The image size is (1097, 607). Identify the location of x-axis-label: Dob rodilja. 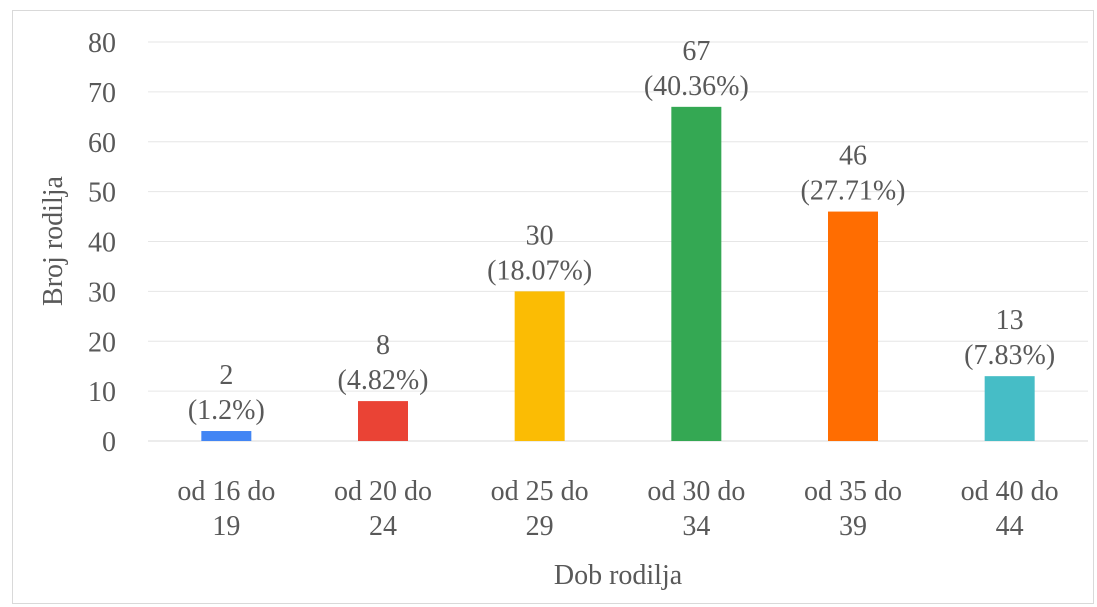
(618, 575).